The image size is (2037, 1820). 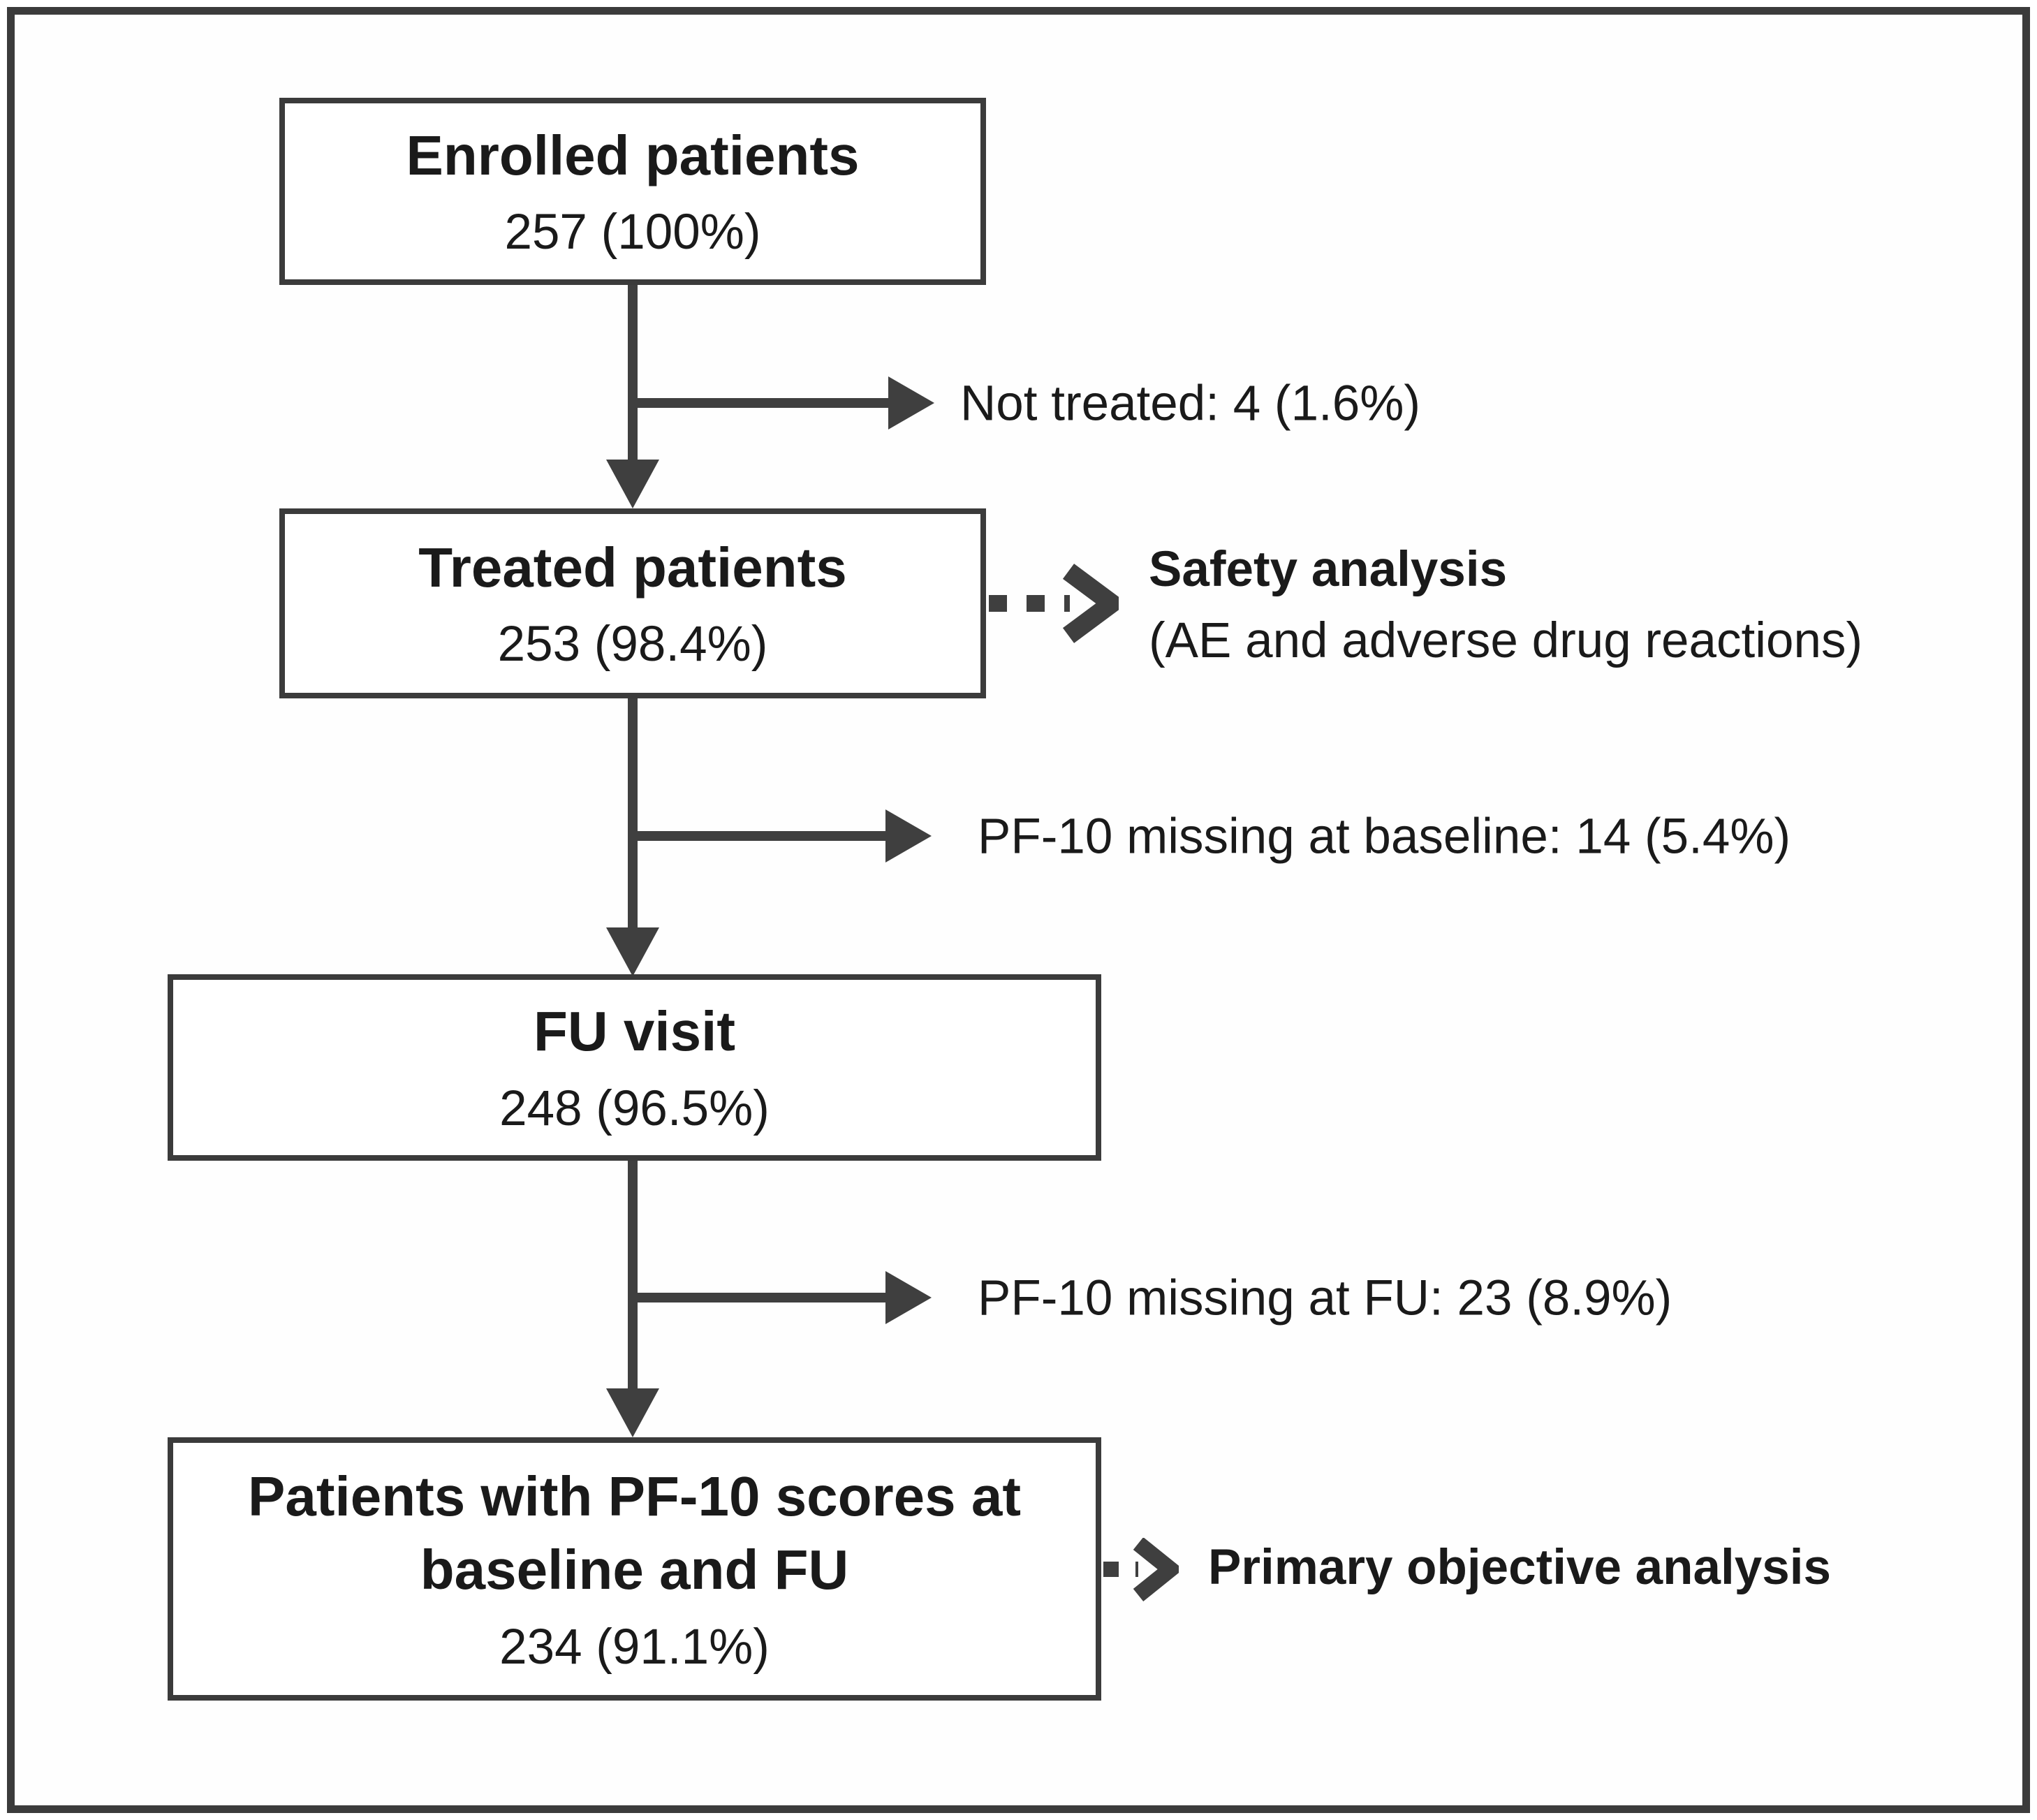 I want to click on box-value: 257 (100%), so click(x=632, y=233).